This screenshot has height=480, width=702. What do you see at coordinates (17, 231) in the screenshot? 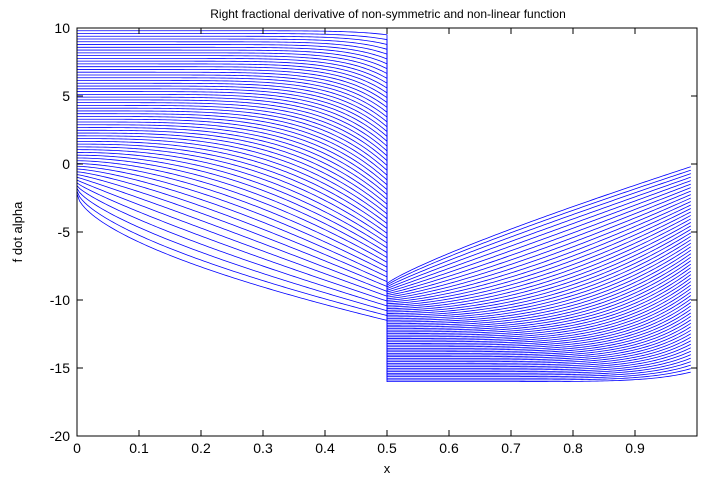
I see `y-axis-label: f dot alpha` at bounding box center [17, 231].